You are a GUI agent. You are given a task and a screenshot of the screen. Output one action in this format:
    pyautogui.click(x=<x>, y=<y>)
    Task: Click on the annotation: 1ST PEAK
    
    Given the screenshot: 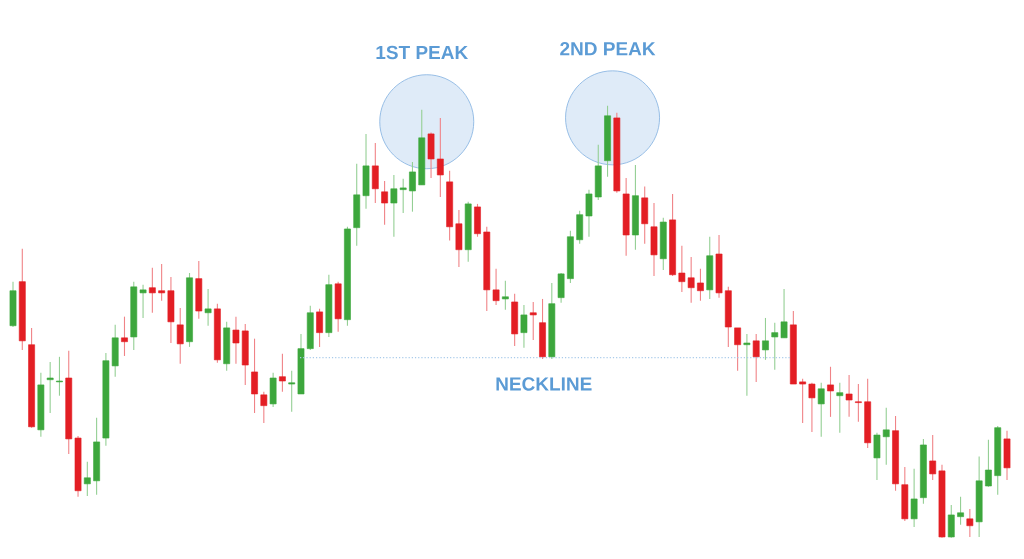 What is the action you would take?
    pyautogui.click(x=422, y=52)
    